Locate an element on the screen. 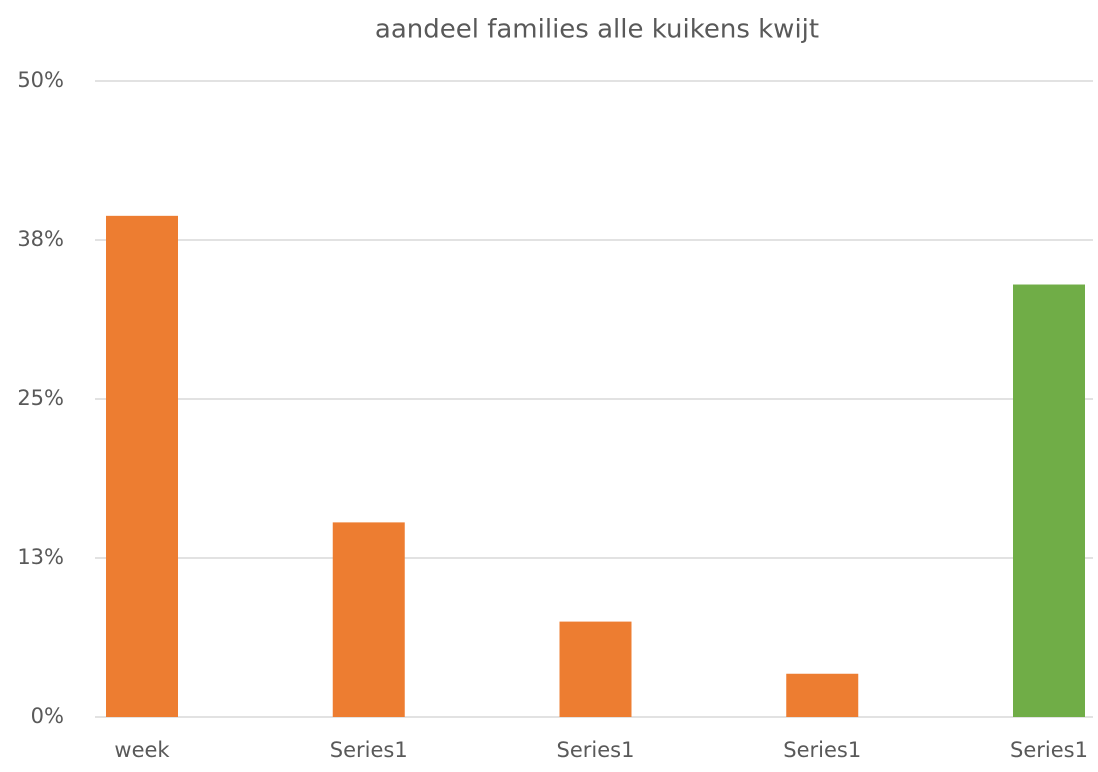  chart-title: aandeel families alle kuikens kwijt is located at coordinates (597, 30).